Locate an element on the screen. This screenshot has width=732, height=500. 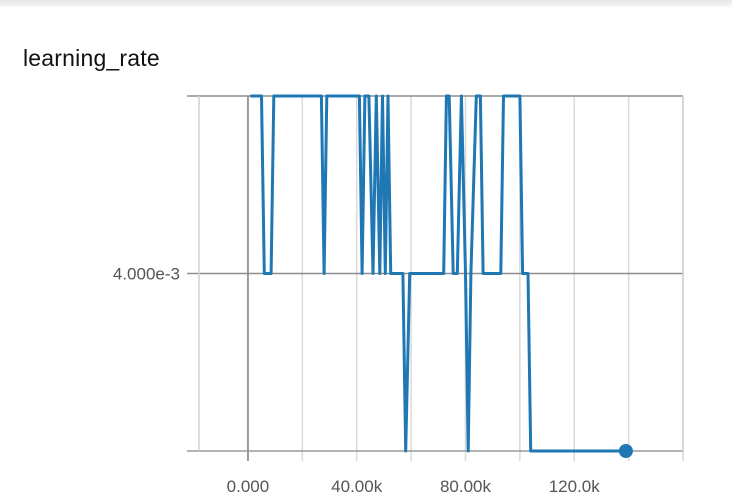
top-divider is located at coordinates (366, 3).